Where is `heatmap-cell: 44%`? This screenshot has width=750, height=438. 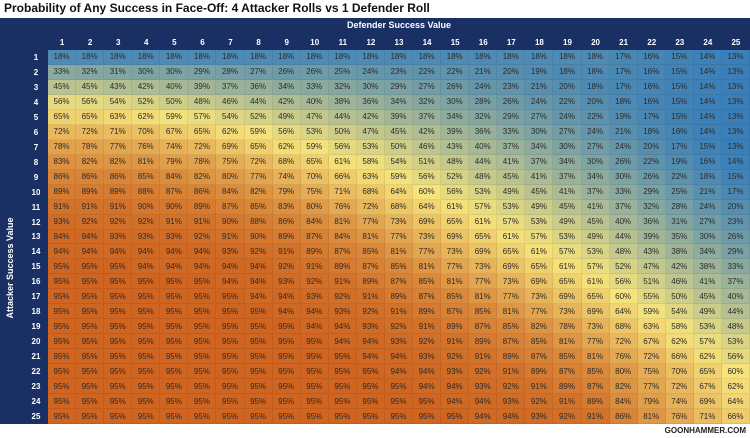
heatmap-cell: 44% is located at coordinates (735, 312).